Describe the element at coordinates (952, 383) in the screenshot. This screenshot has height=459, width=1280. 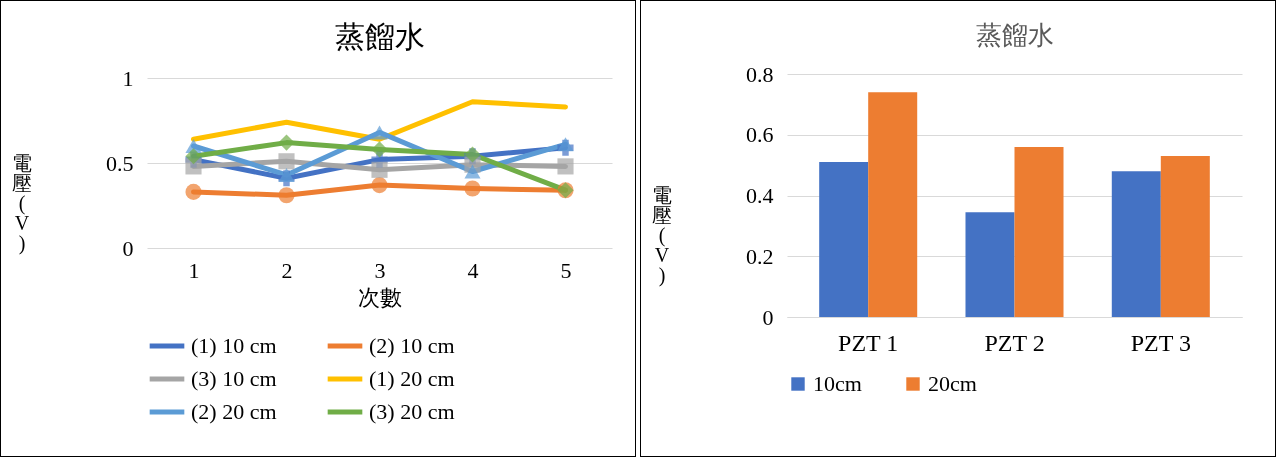
I see `legend-label: 20cm` at that location.